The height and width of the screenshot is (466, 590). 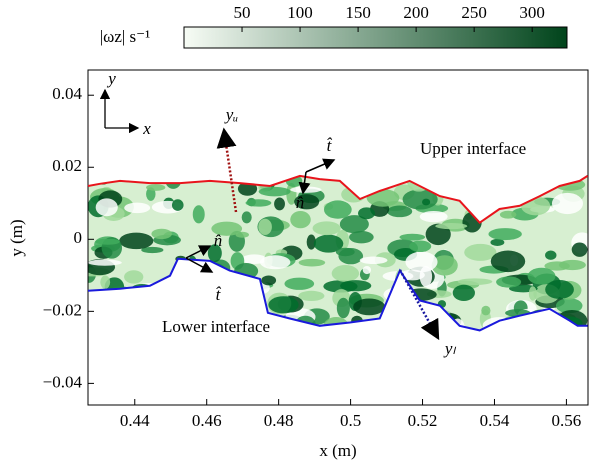 What do you see at coordinates (135, 420) in the screenshot?
I see `x-tick-label: 0.44` at bounding box center [135, 420].